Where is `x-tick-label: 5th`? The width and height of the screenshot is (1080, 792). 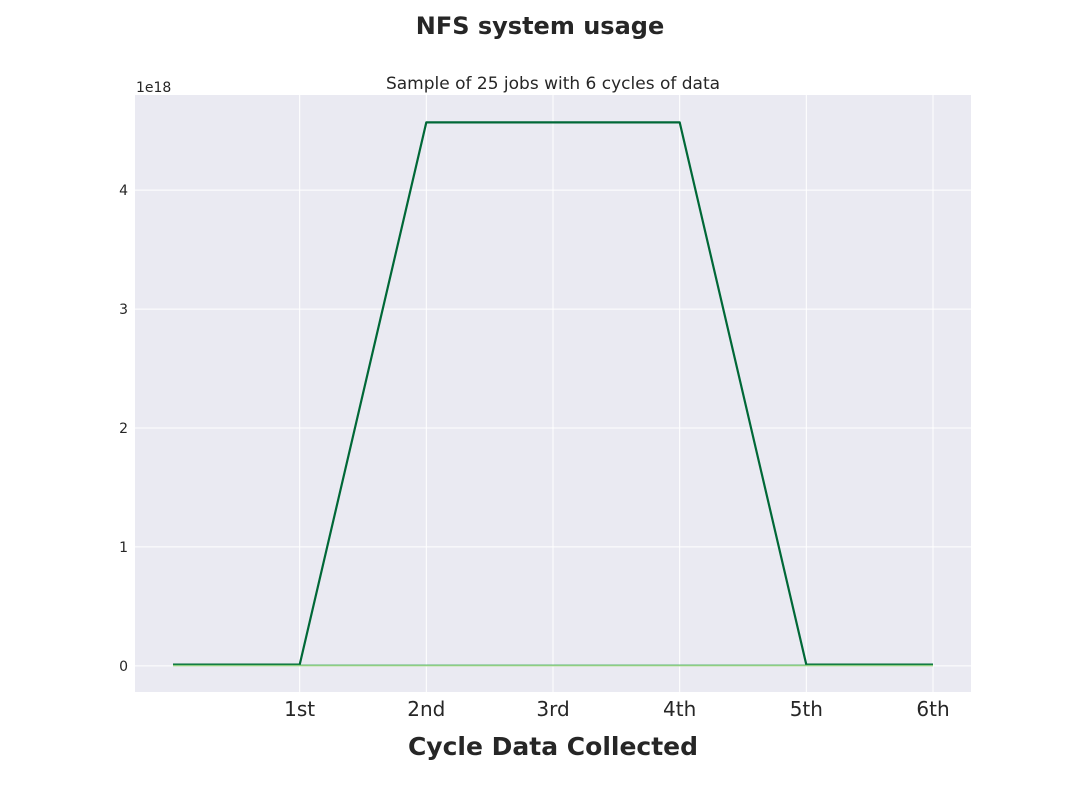 x-tick-label: 5th is located at coordinates (806, 709).